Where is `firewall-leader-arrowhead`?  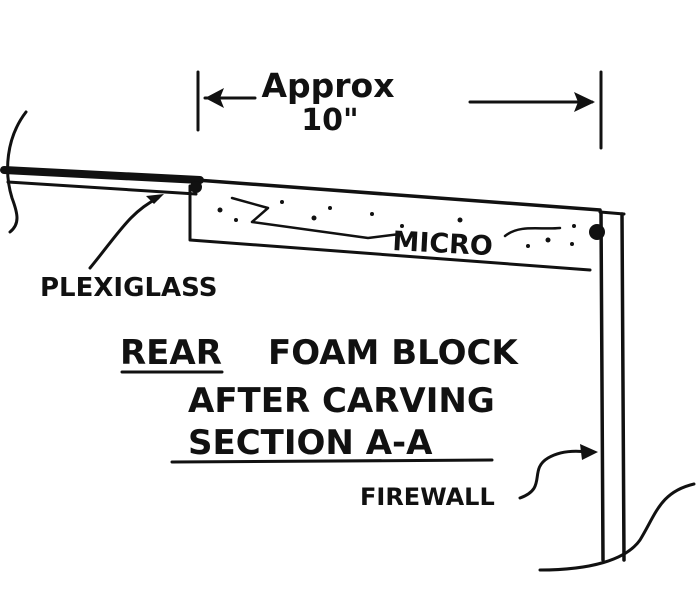
firewall-leader-arrowhead is located at coordinates (589, 452).